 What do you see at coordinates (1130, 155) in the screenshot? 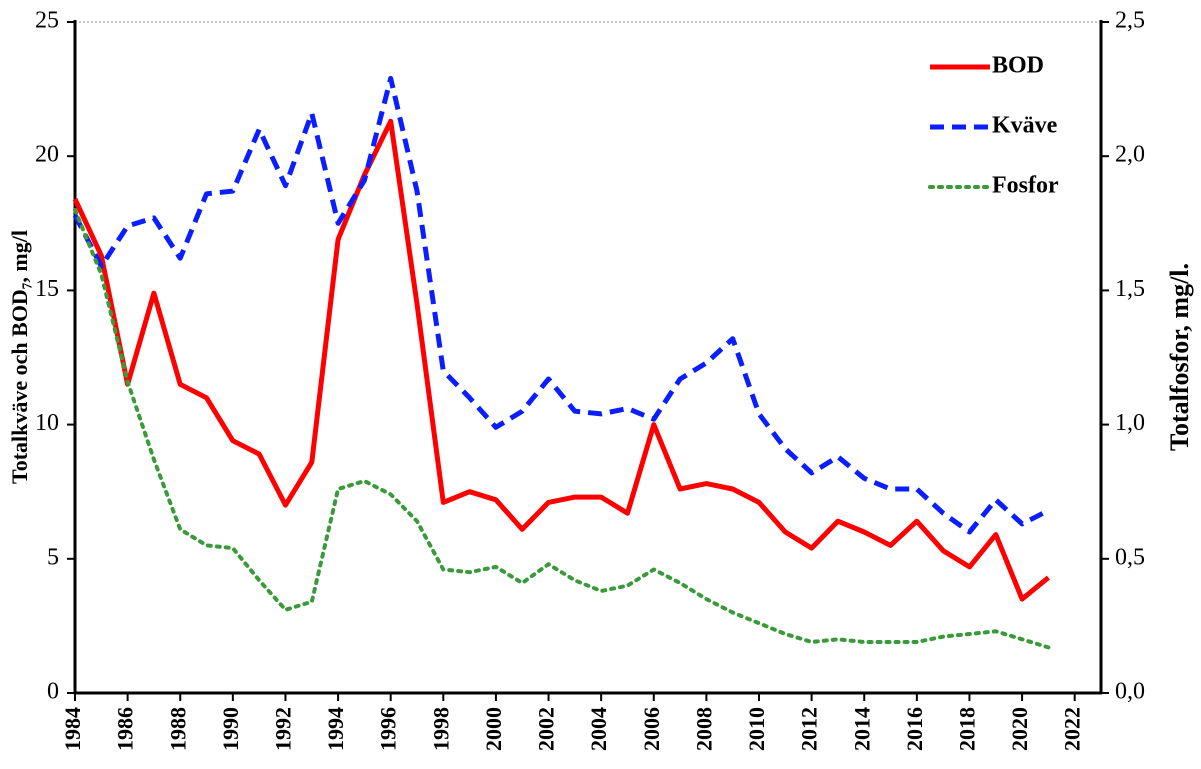
I see `y2-tick-label: 2,0` at bounding box center [1130, 155].